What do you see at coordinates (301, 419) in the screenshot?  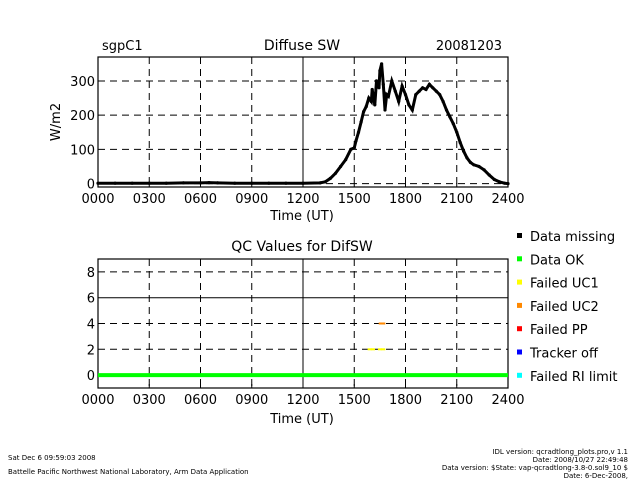 I see `chart2-xlabel: Time (UT)` at bounding box center [301, 419].